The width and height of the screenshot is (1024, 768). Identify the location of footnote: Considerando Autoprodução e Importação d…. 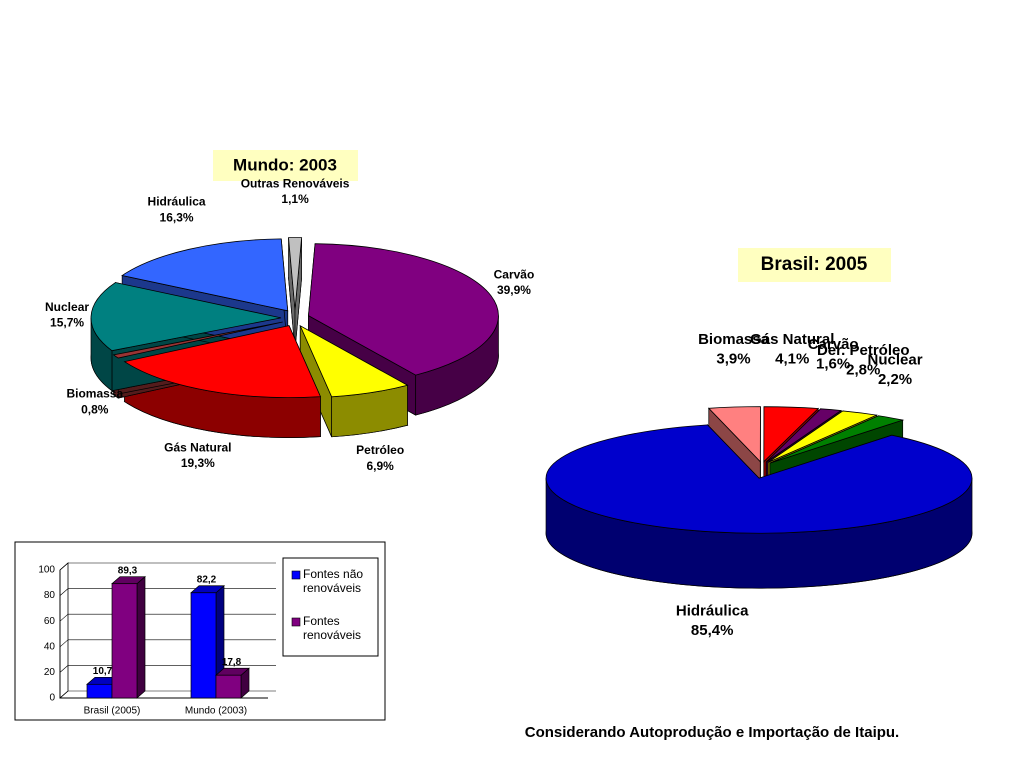
(712, 732).